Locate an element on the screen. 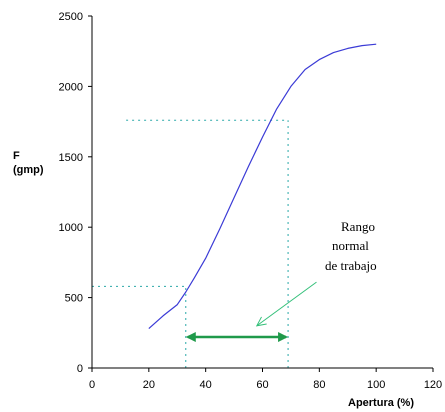 This screenshot has width=445, height=412. x-tick-label-80: 80 is located at coordinates (319, 385).